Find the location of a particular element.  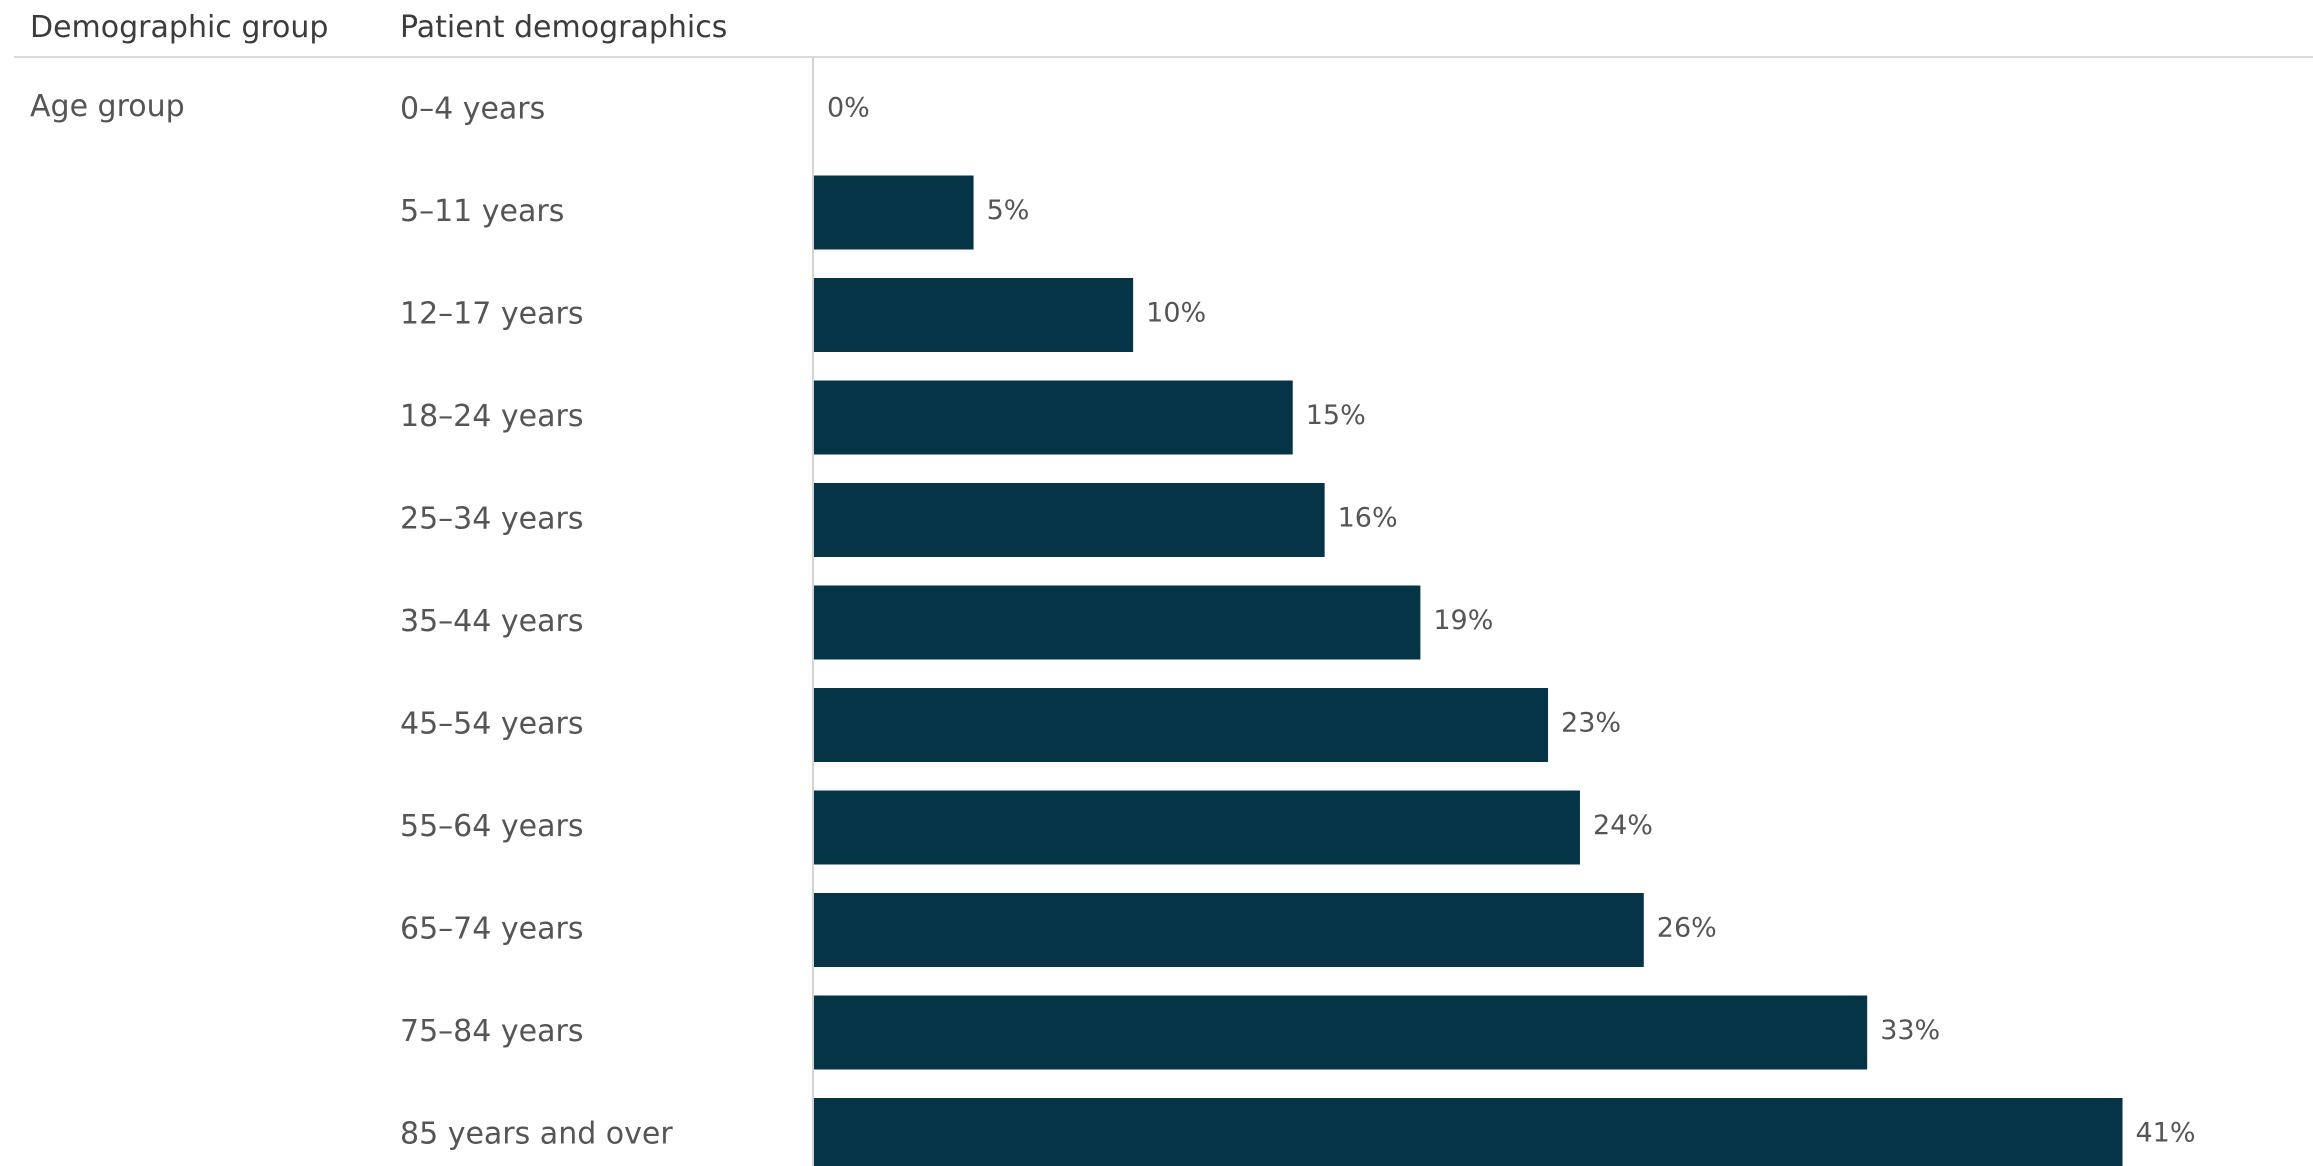

data-label: 19% is located at coordinates (1463, 620).